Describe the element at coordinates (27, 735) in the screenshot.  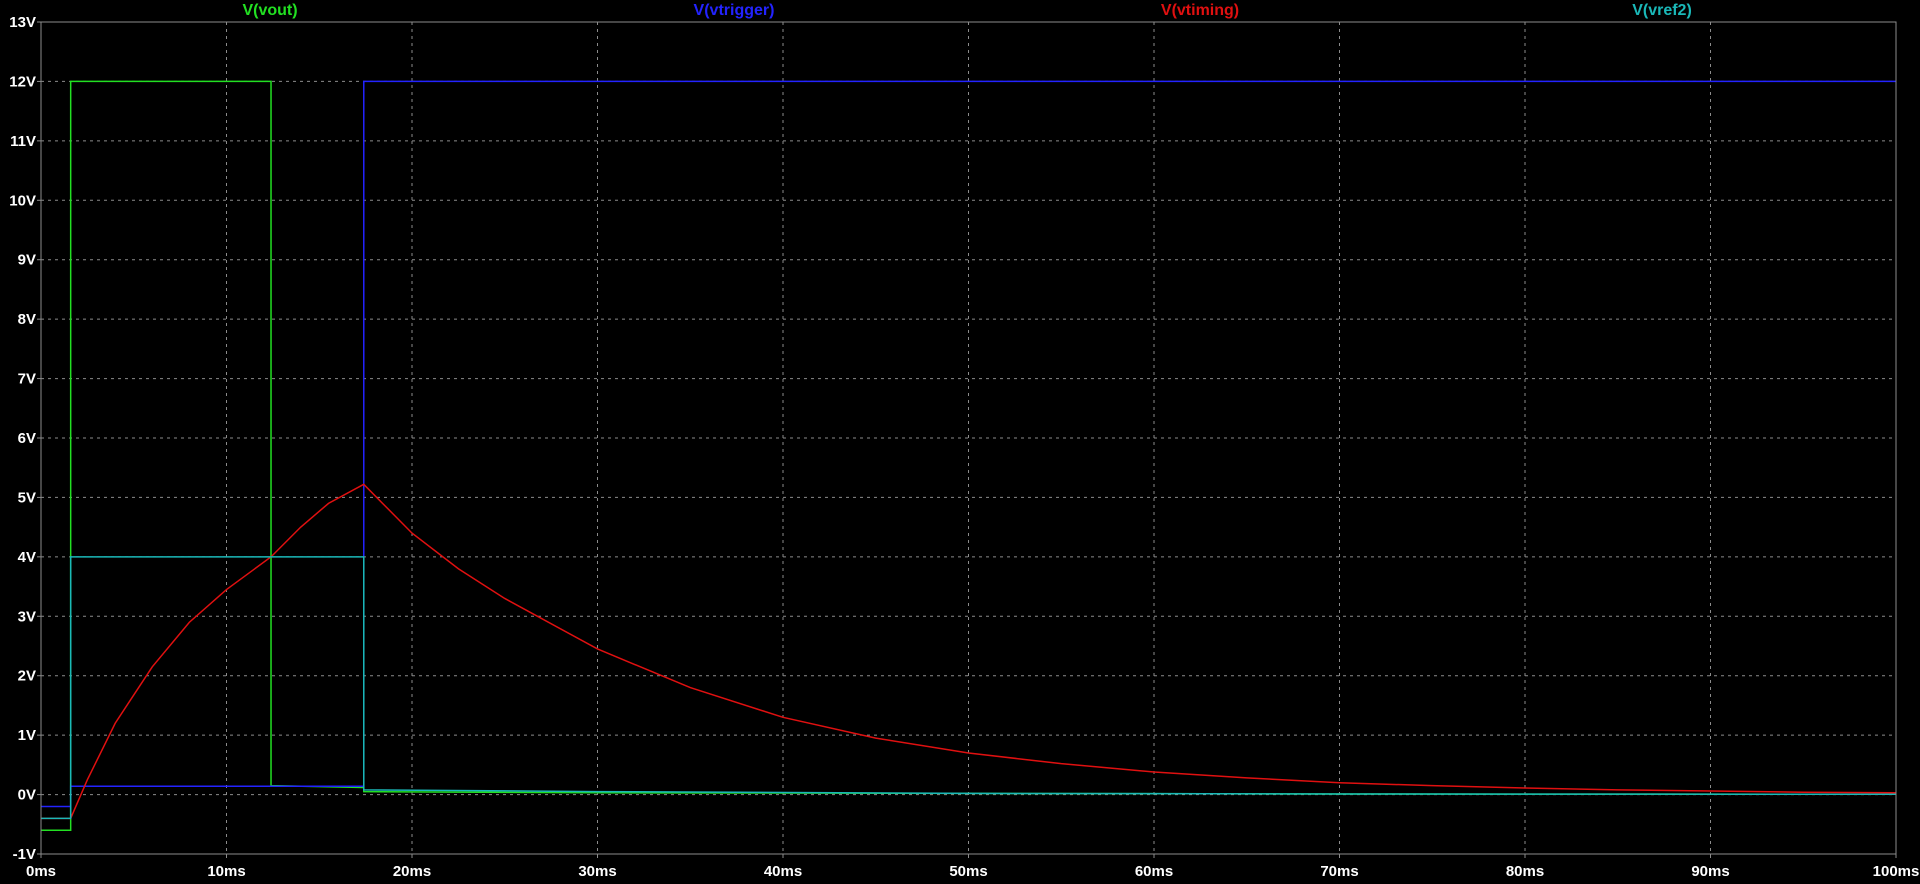
I see `y-tick-label: 1V` at that location.